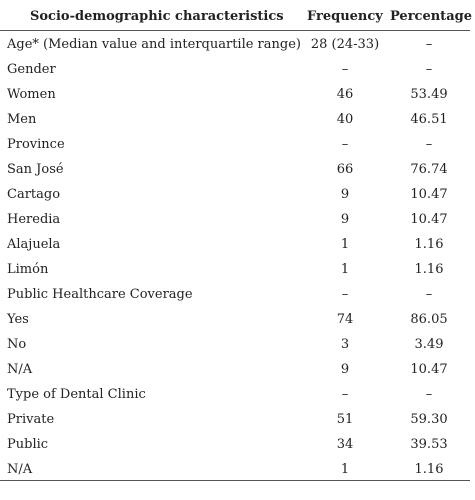 The image size is (475, 500). What do you see at coordinates (35, 169) in the screenshot?
I see `cell-characteristic: San José` at bounding box center [35, 169].